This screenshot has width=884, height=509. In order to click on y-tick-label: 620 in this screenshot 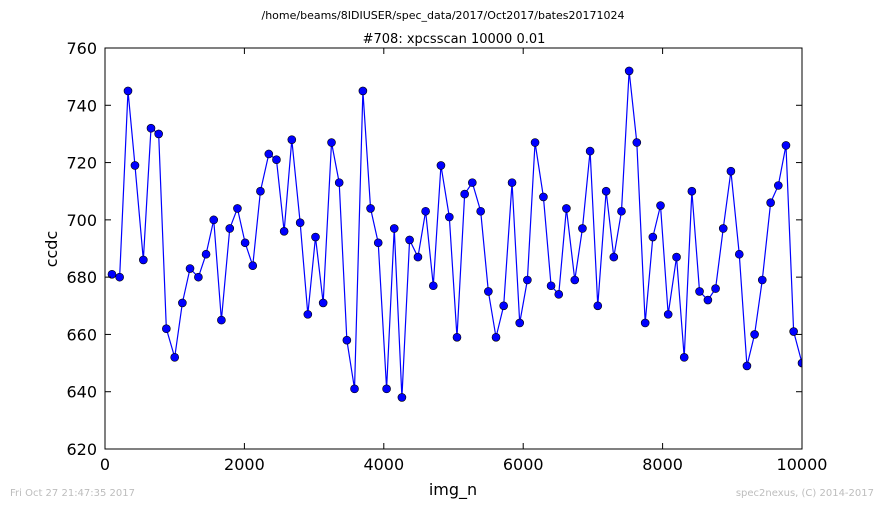, I will do `click(81, 449)`.